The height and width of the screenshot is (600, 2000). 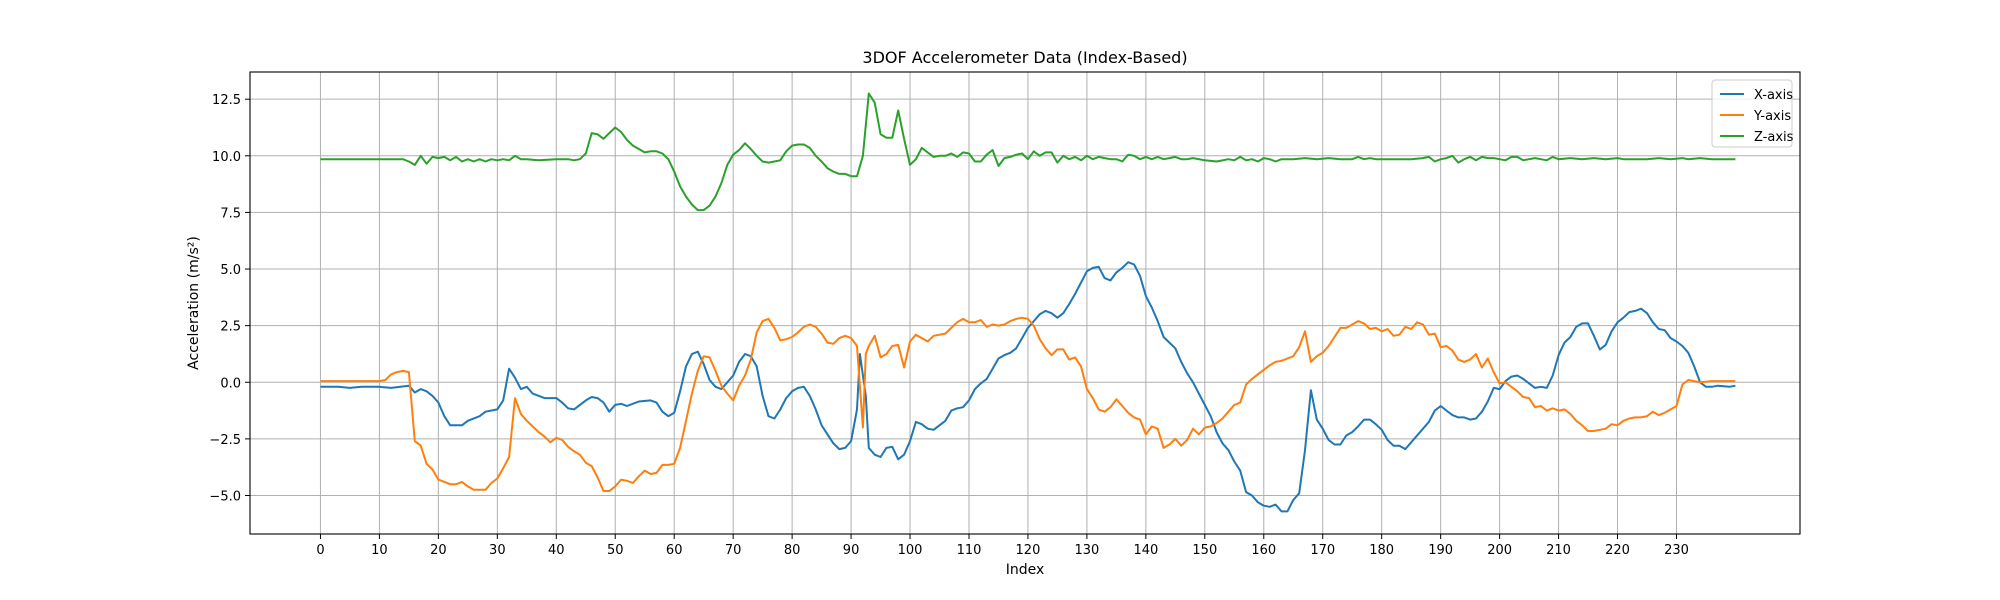 I want to click on y-tick-label: 7.5, so click(x=230, y=213).